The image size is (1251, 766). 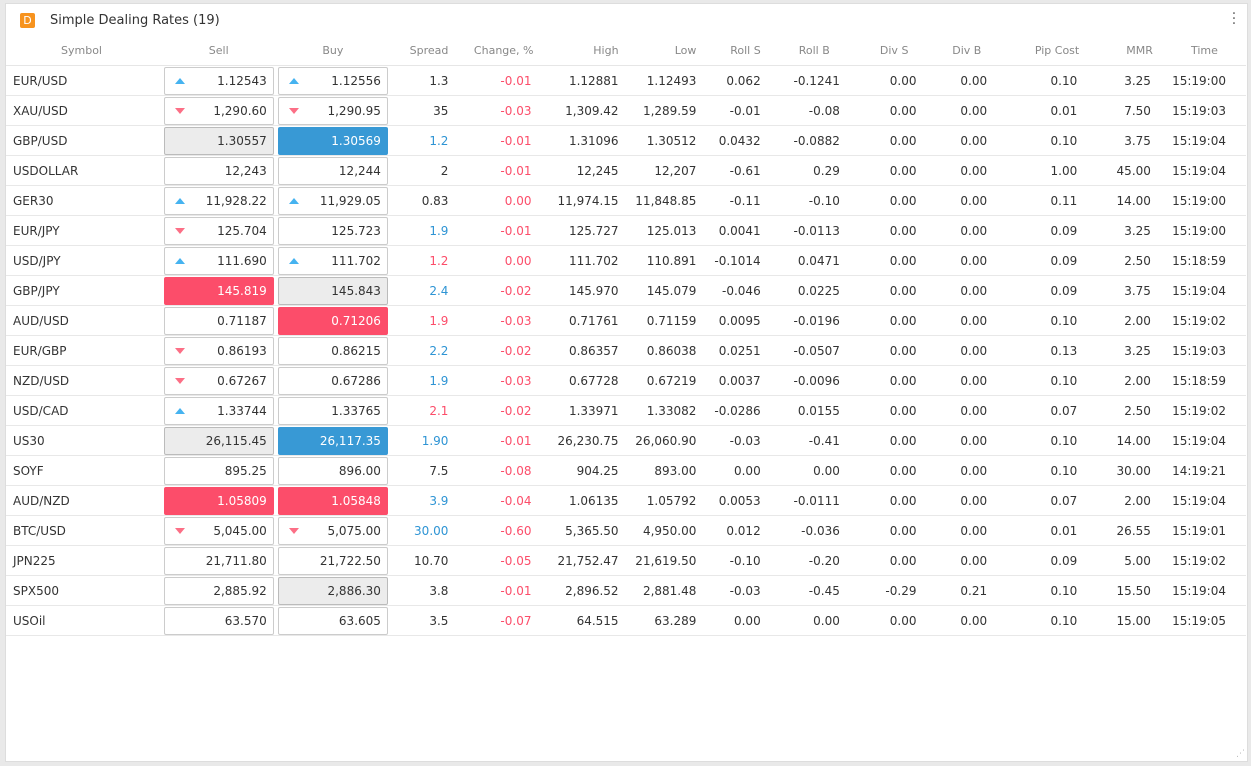 I want to click on column-header: Spread, so click(x=424, y=51).